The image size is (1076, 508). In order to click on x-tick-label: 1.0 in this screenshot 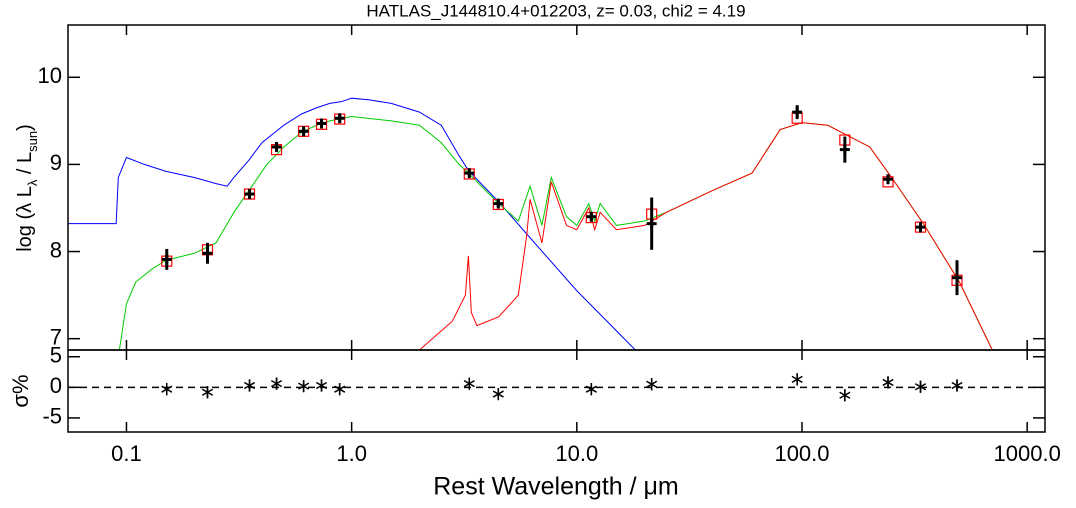, I will do `click(351, 453)`.